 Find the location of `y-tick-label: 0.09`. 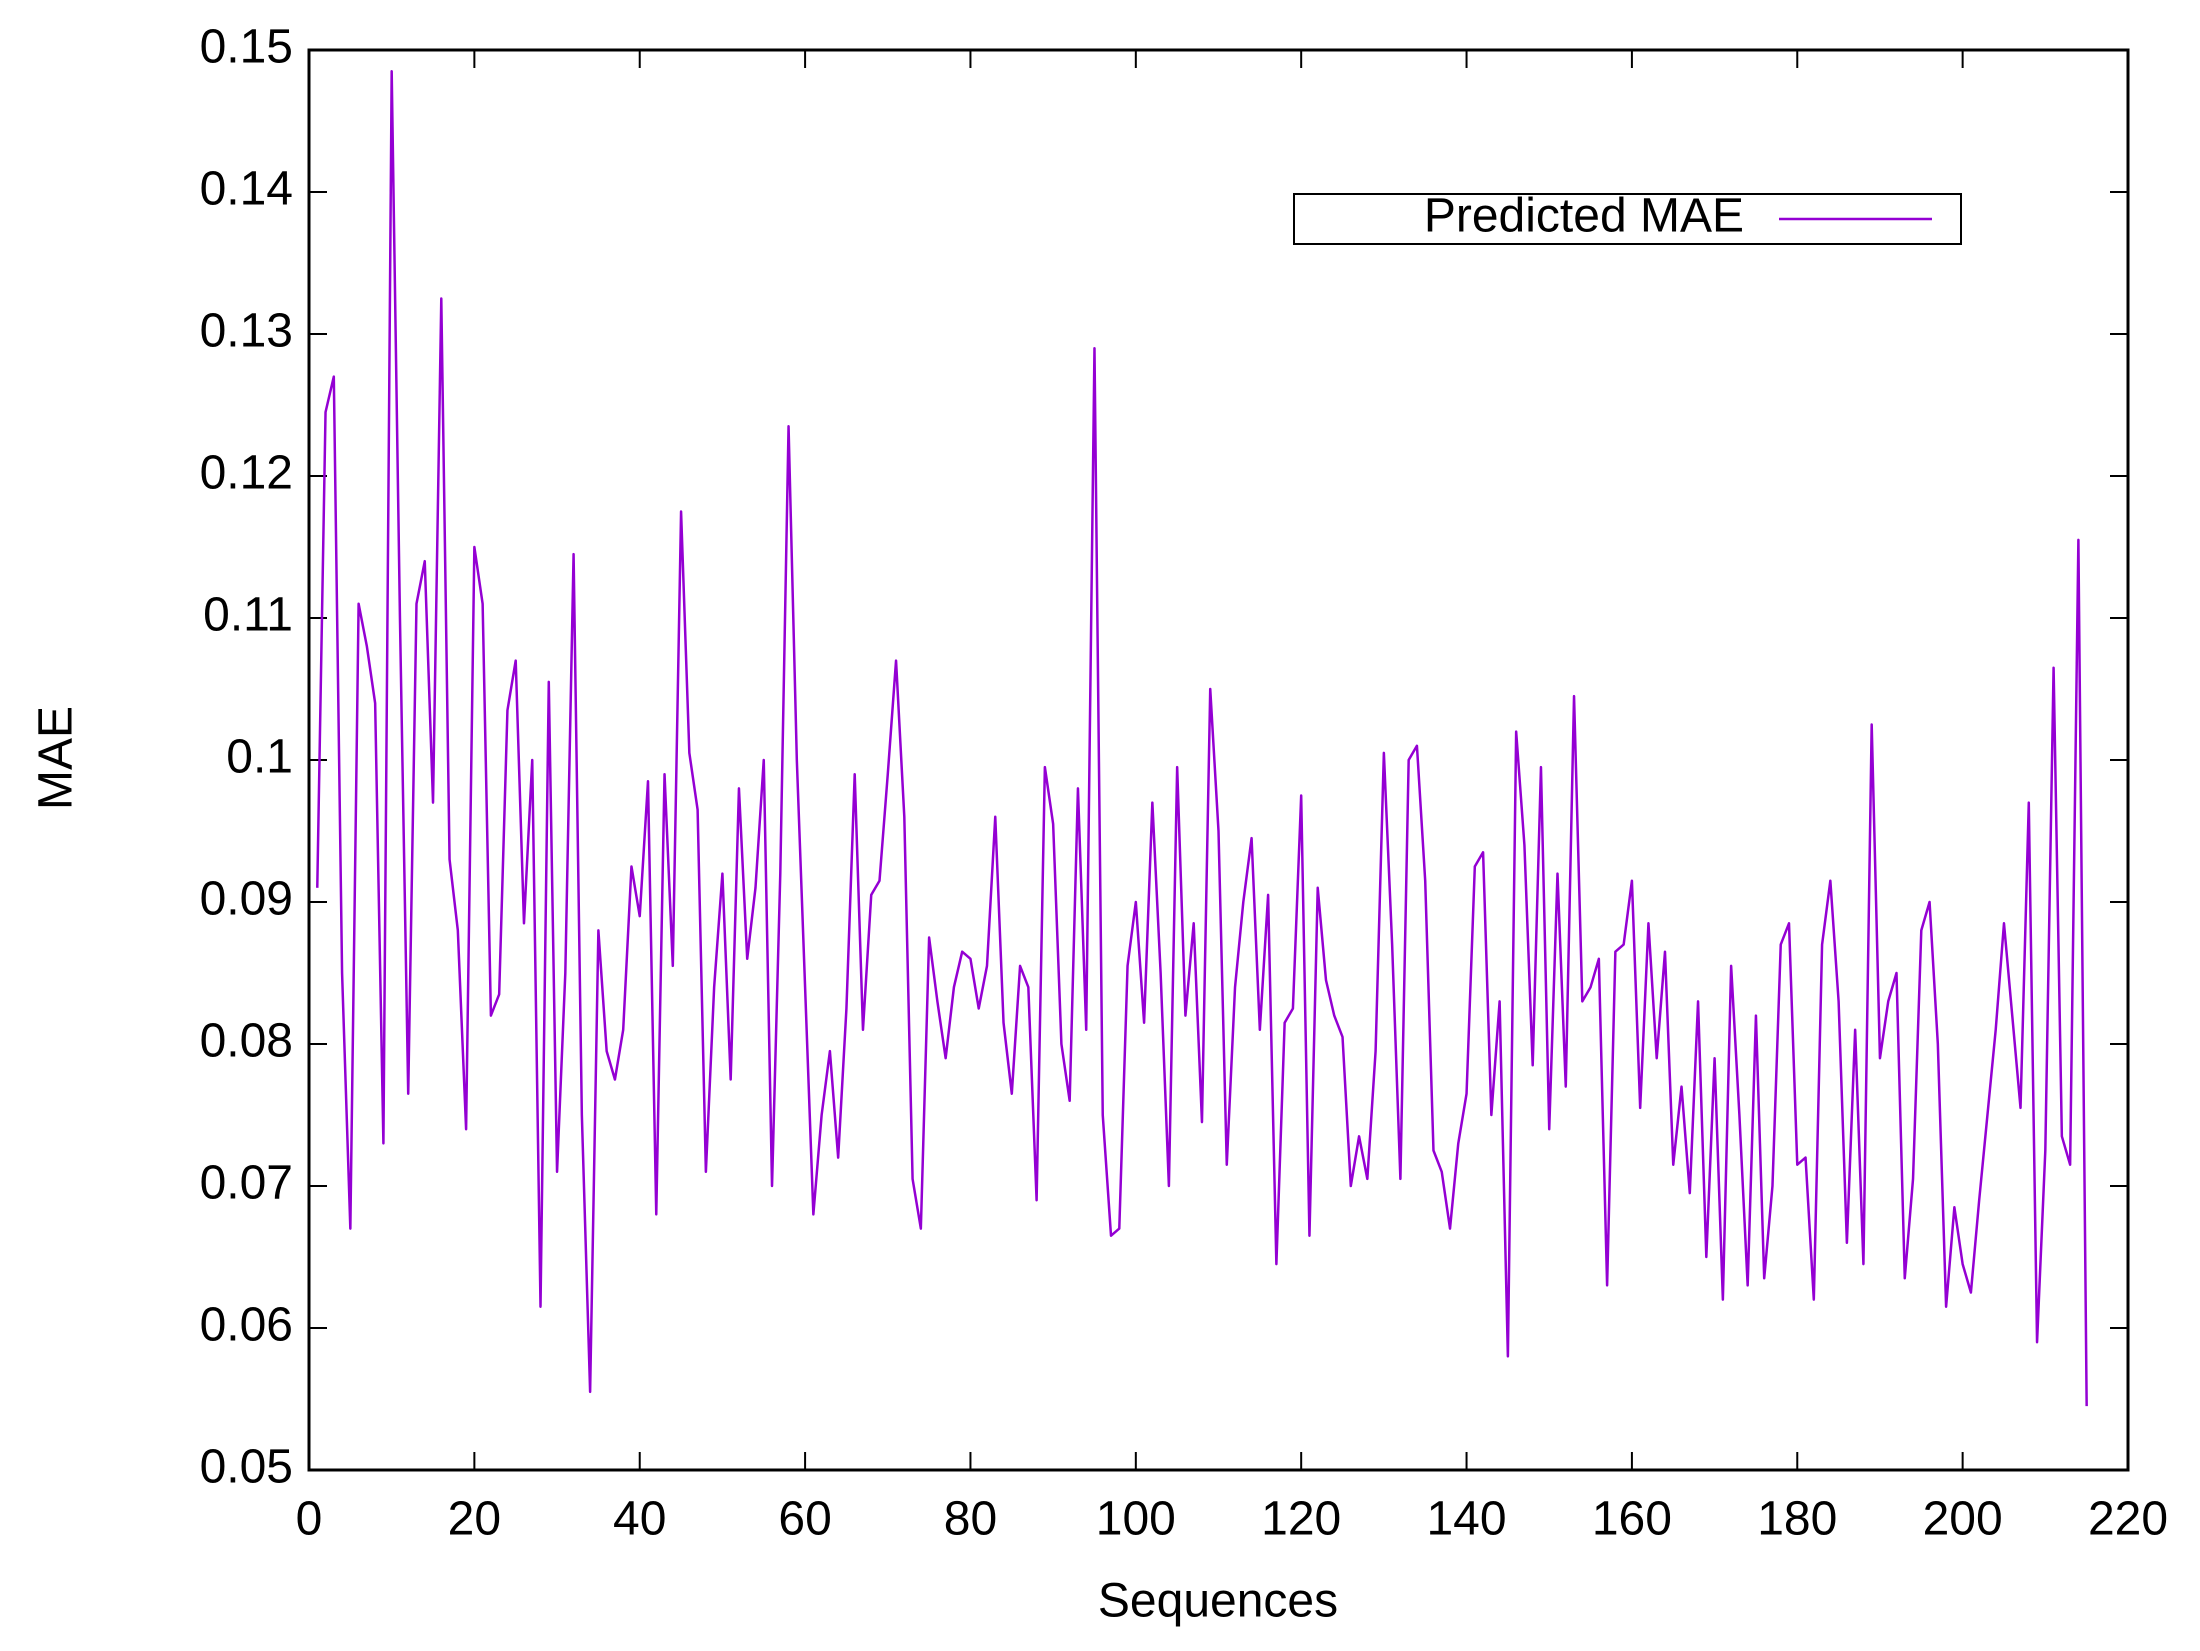

y-tick-label: 0.09 is located at coordinates (246, 899).